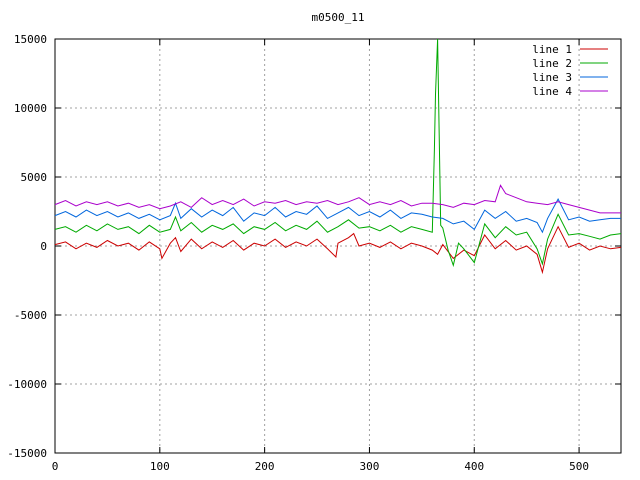 This screenshot has width=640, height=480. I want to click on y-tick-label: 10000, so click(30, 108).